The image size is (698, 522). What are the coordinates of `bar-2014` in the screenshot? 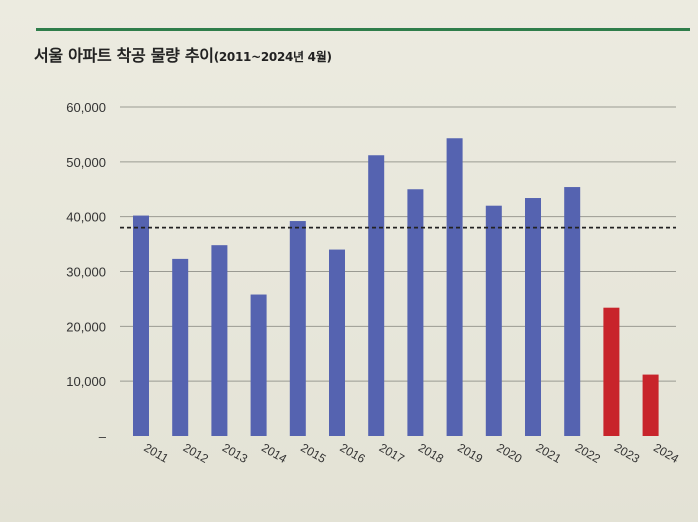 It's located at (258, 365).